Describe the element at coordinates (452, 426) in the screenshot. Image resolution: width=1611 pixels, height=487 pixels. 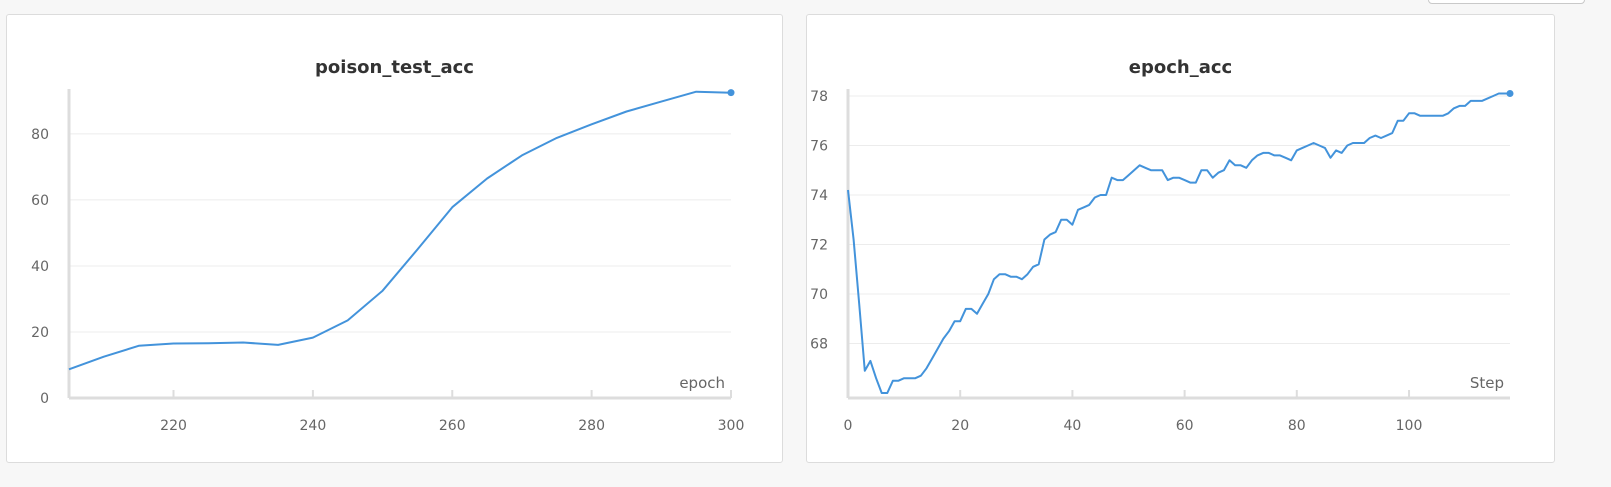
I see `x-tick-label: 260` at that location.